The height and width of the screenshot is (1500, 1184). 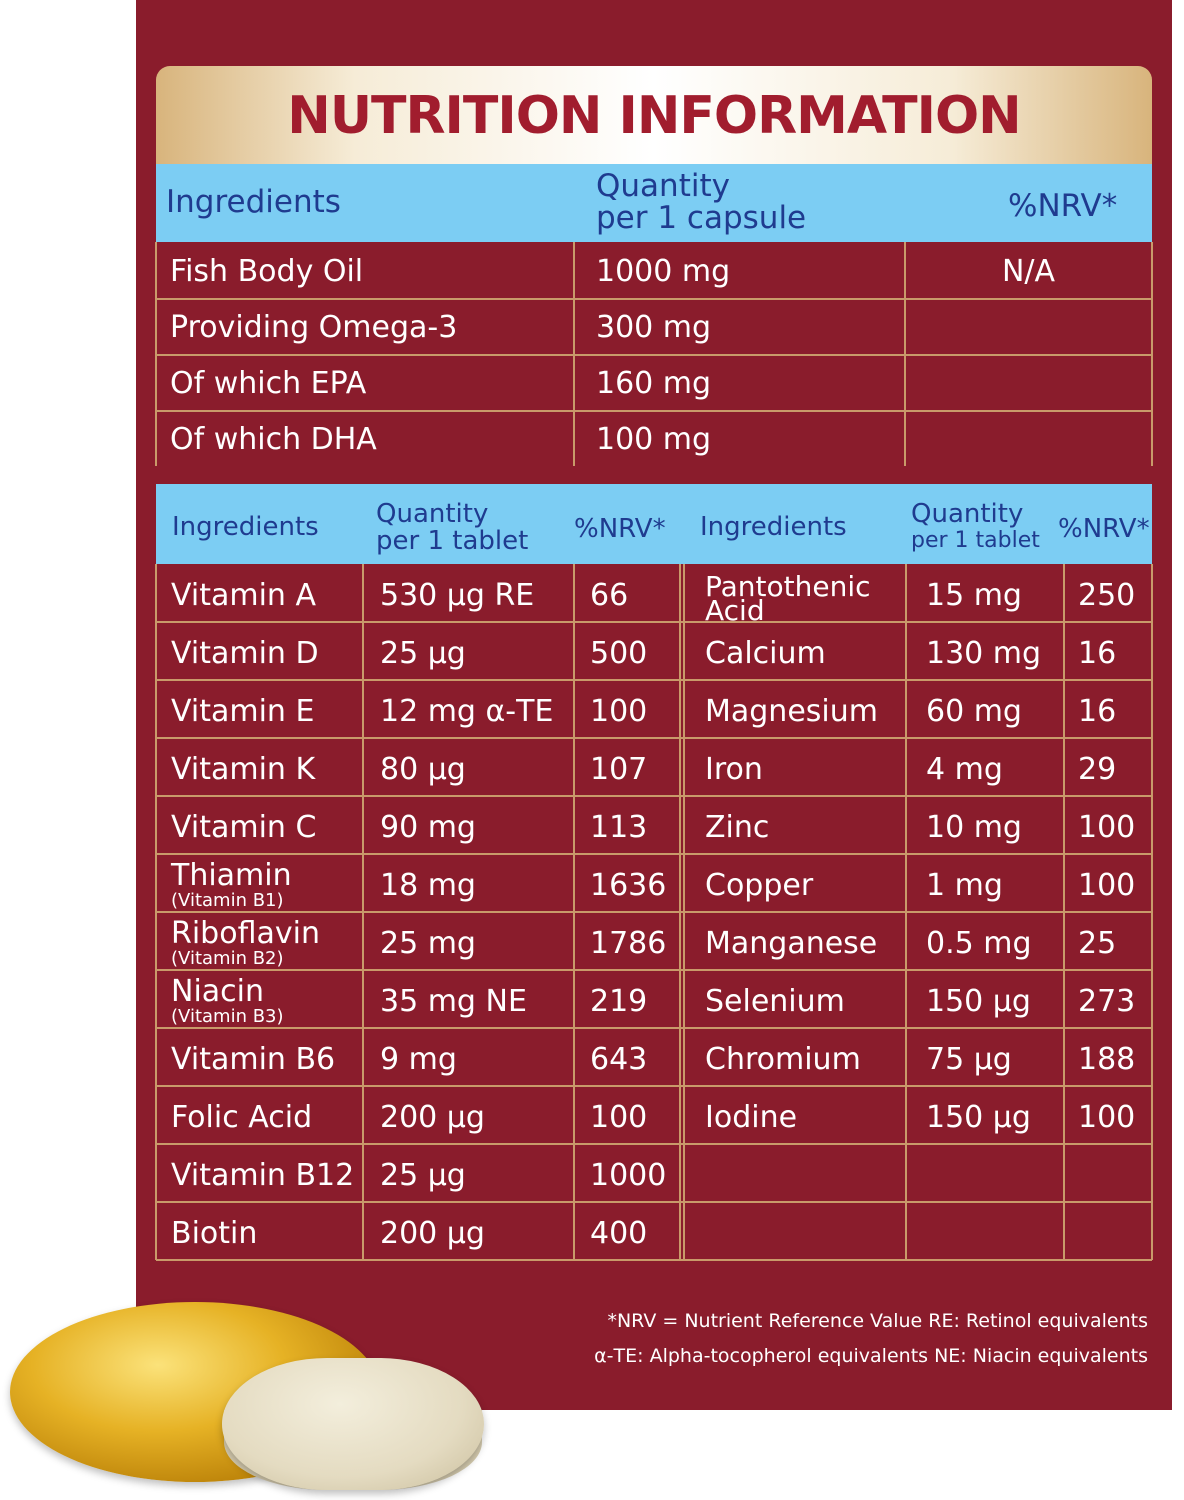 I want to click on vitamin-quantity: 9 mg, so click(x=418, y=1059).